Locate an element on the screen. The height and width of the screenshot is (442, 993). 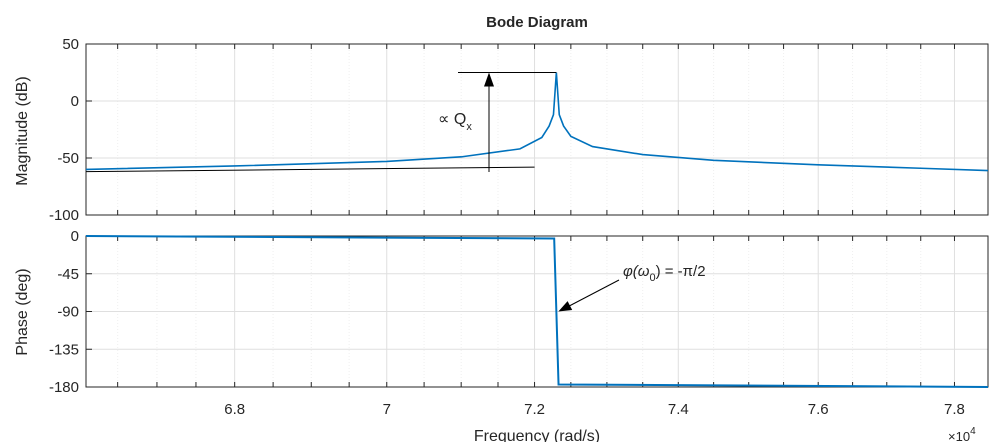
magnitude-y-ticks: 50 0 -50 -100 is located at coordinates (70, 130).